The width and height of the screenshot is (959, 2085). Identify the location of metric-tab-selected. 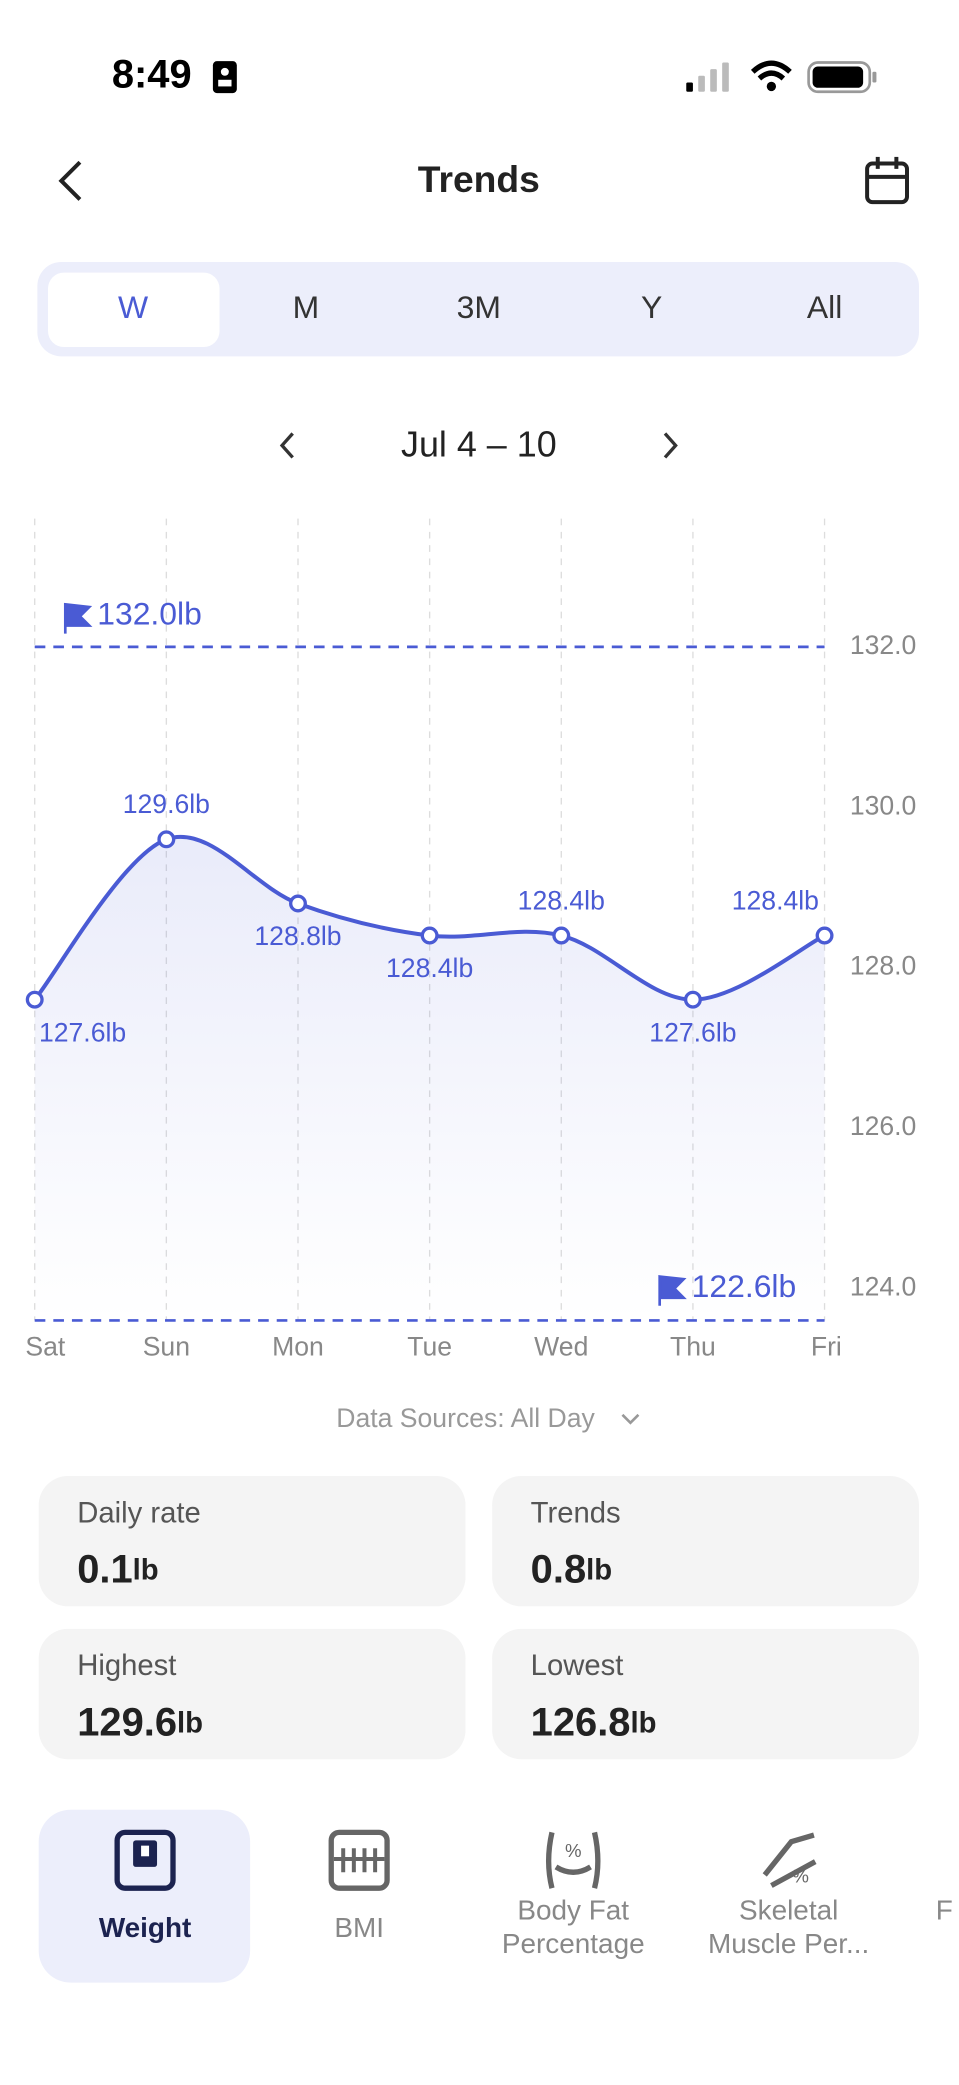
(144, 1896).